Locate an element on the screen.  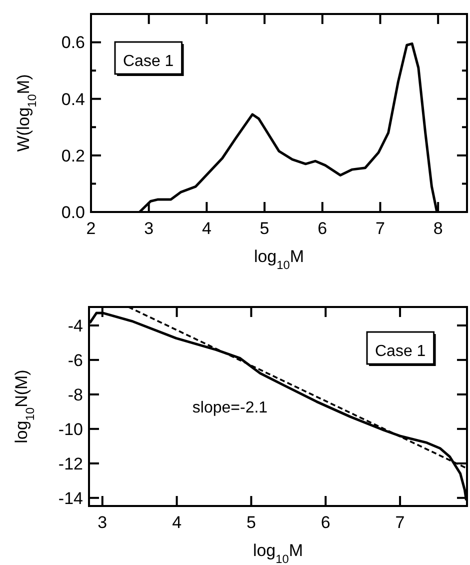
x-tick-label: 8 is located at coordinates (438, 228).